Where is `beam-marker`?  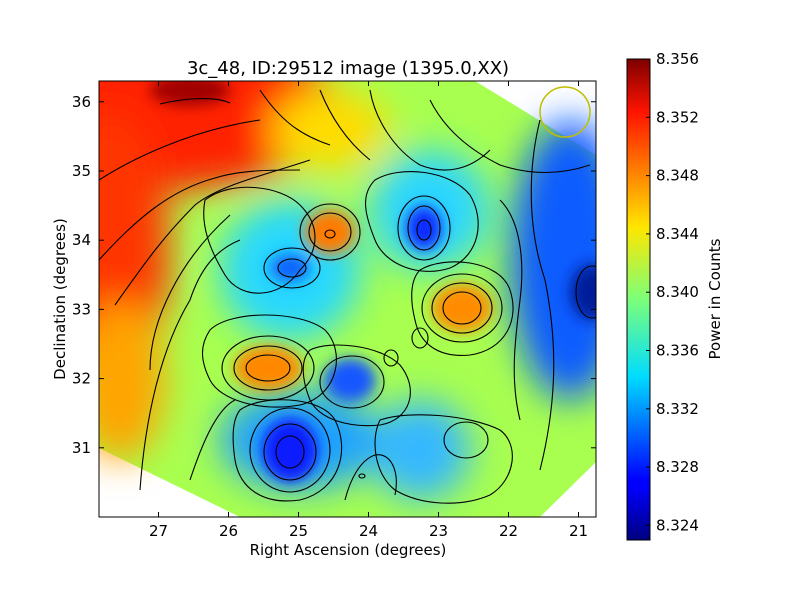
beam-marker is located at coordinates (565, 112).